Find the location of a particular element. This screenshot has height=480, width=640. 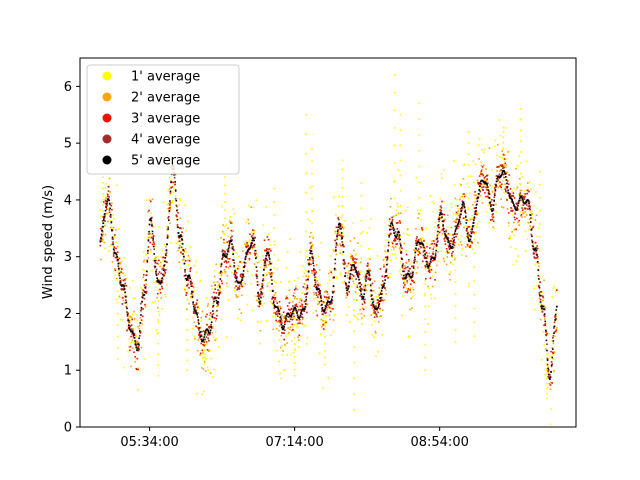

y-tick-label: 6 is located at coordinates (68, 87).